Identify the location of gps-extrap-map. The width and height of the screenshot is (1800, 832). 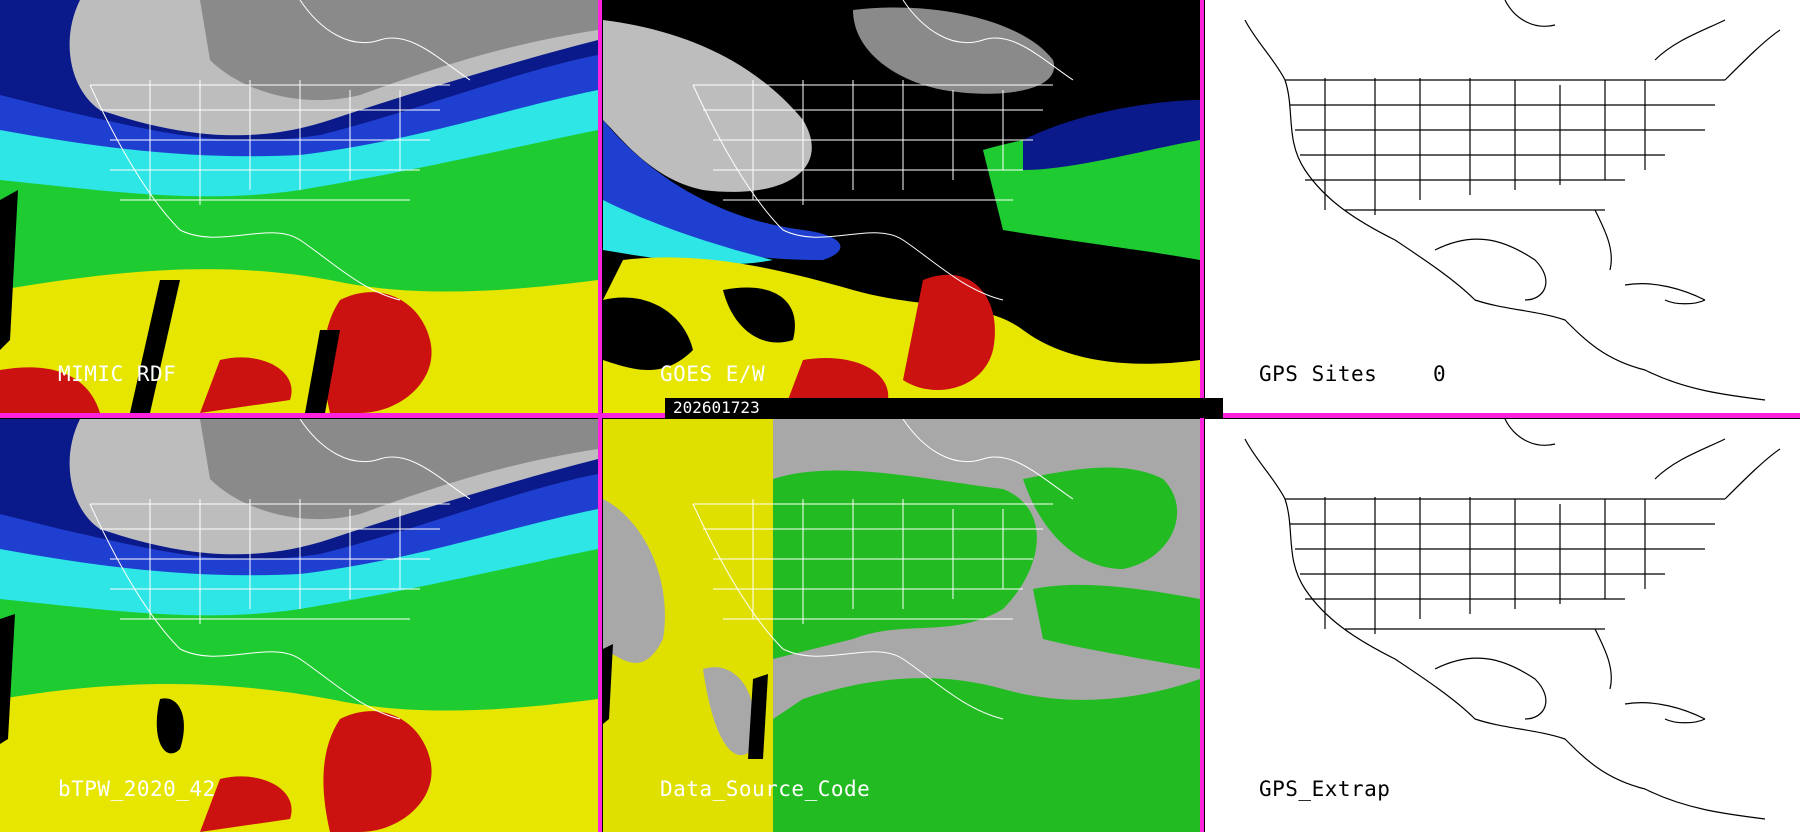
(1512, 619).